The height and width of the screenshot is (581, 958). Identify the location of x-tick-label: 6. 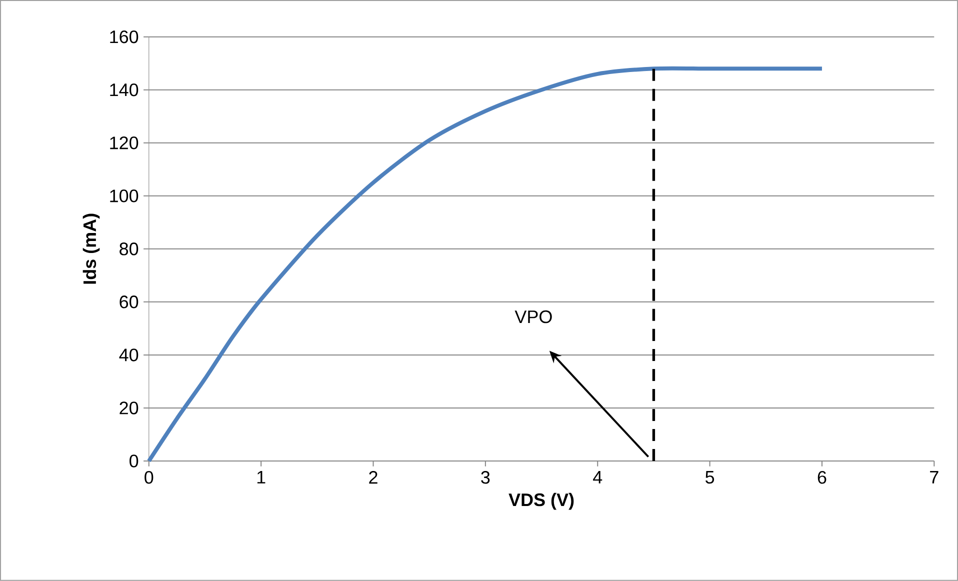
(822, 477).